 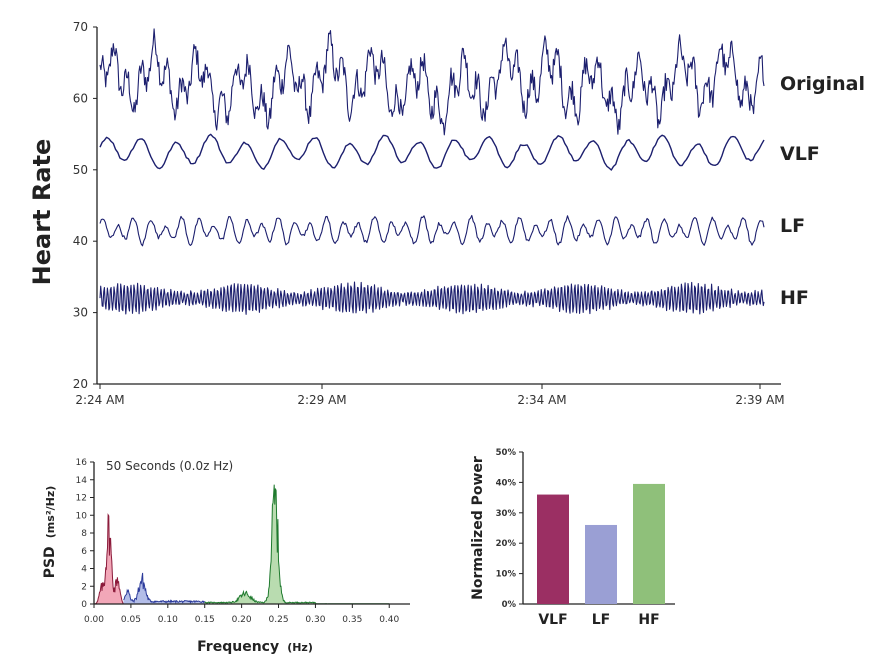 I want to click on psd-y-tick-label: 16, so click(x=82, y=463).